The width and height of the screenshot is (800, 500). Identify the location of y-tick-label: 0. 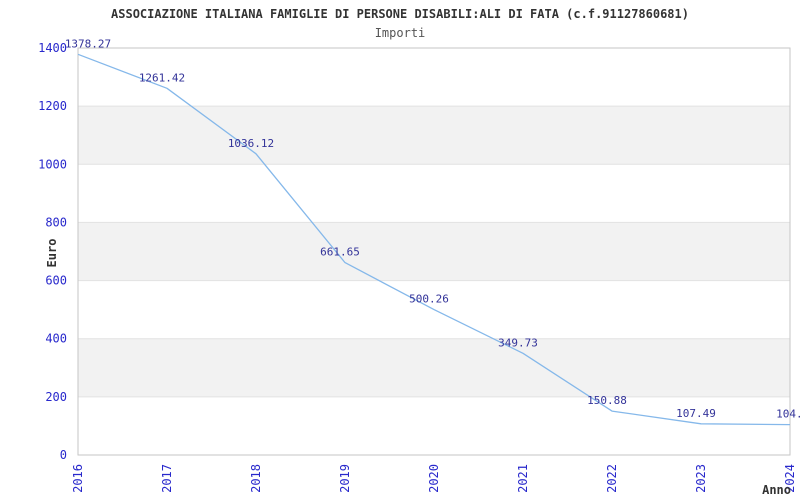
(63, 455).